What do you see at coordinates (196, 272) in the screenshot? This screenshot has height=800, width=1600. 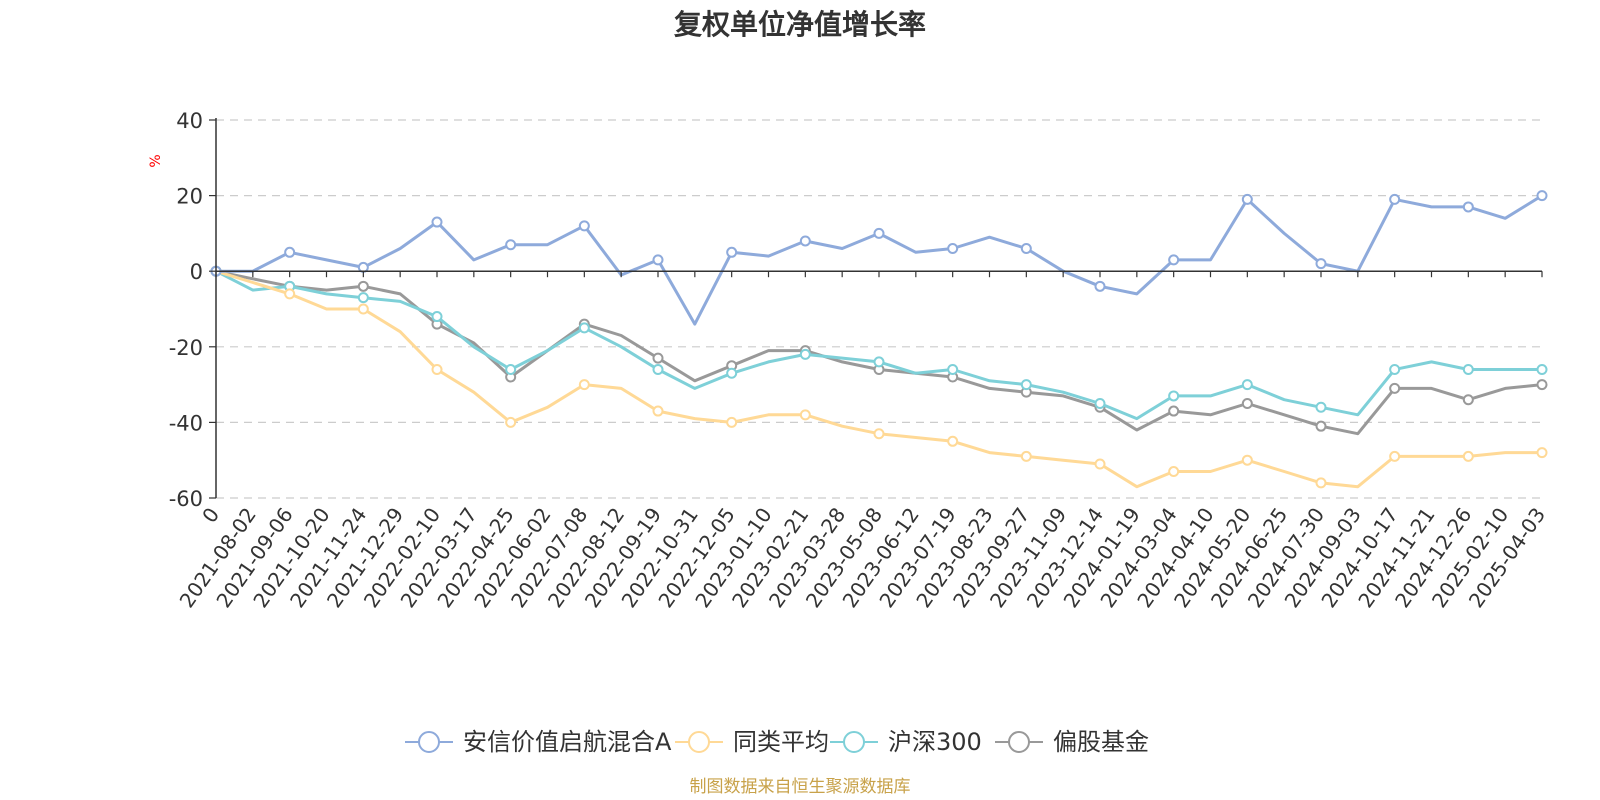 I see `y-tick-label: 0` at bounding box center [196, 272].